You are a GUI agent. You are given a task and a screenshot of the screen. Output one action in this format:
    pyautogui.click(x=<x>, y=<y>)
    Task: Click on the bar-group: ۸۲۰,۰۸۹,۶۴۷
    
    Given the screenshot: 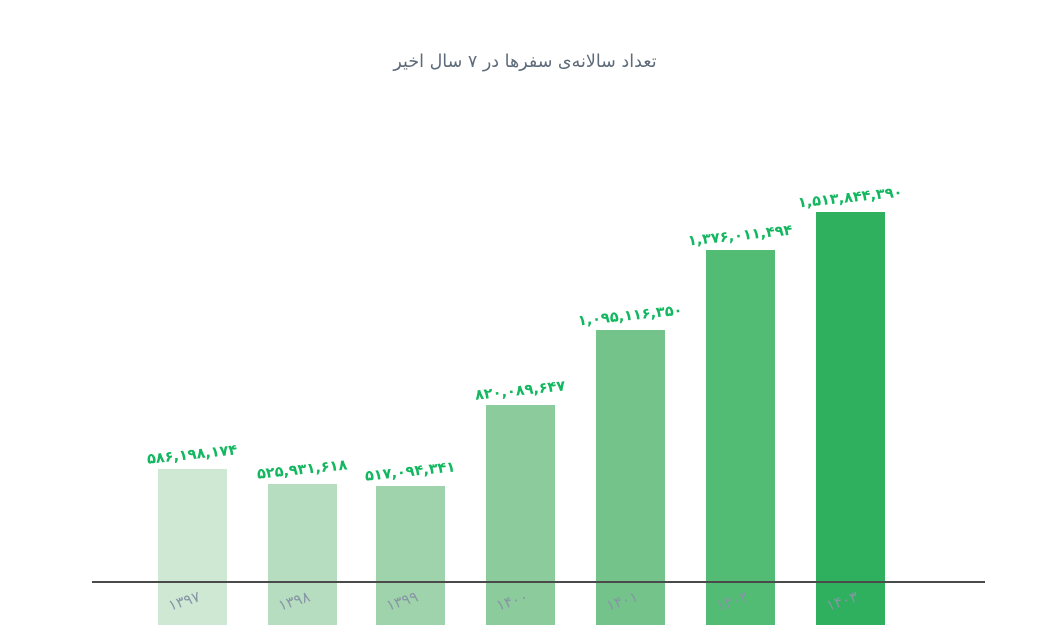 What is the action you would take?
    pyautogui.click(x=520, y=334)
    